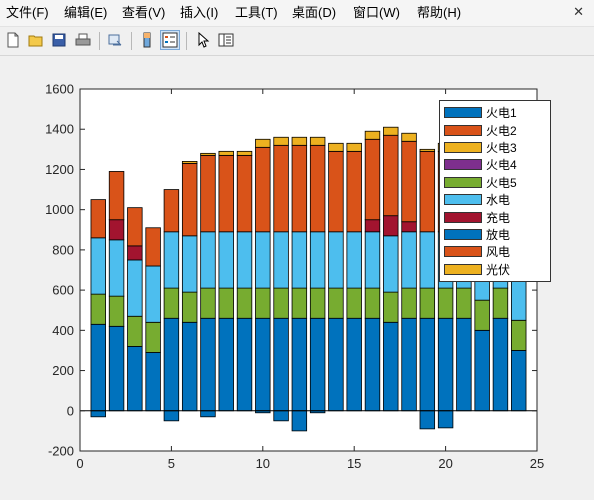 The width and height of the screenshot is (594, 500). I want to click on property-editor-icon, so click(226, 40).